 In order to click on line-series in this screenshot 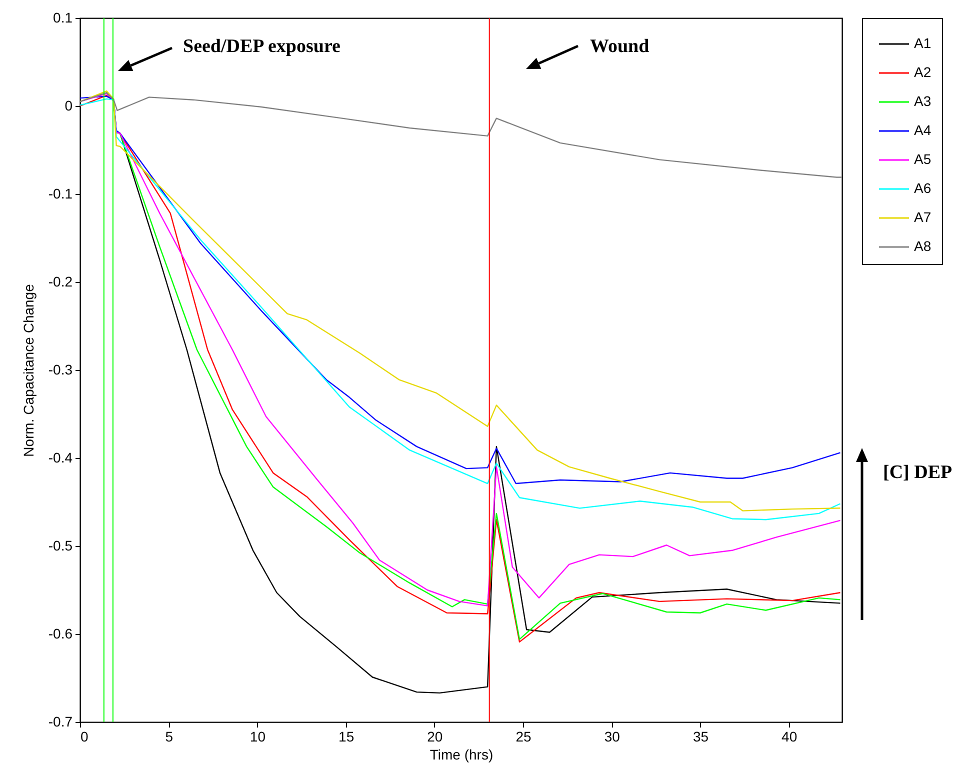, I will do `click(461, 135)`.